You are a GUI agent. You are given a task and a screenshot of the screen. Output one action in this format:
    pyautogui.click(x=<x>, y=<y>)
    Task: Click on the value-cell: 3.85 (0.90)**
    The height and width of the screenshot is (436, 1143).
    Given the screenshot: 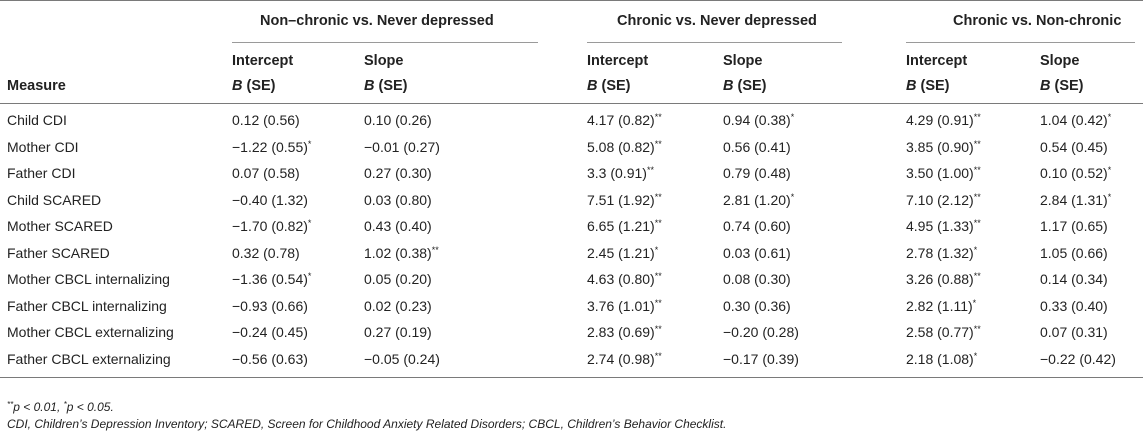 What is the action you would take?
    pyautogui.click(x=943, y=146)
    